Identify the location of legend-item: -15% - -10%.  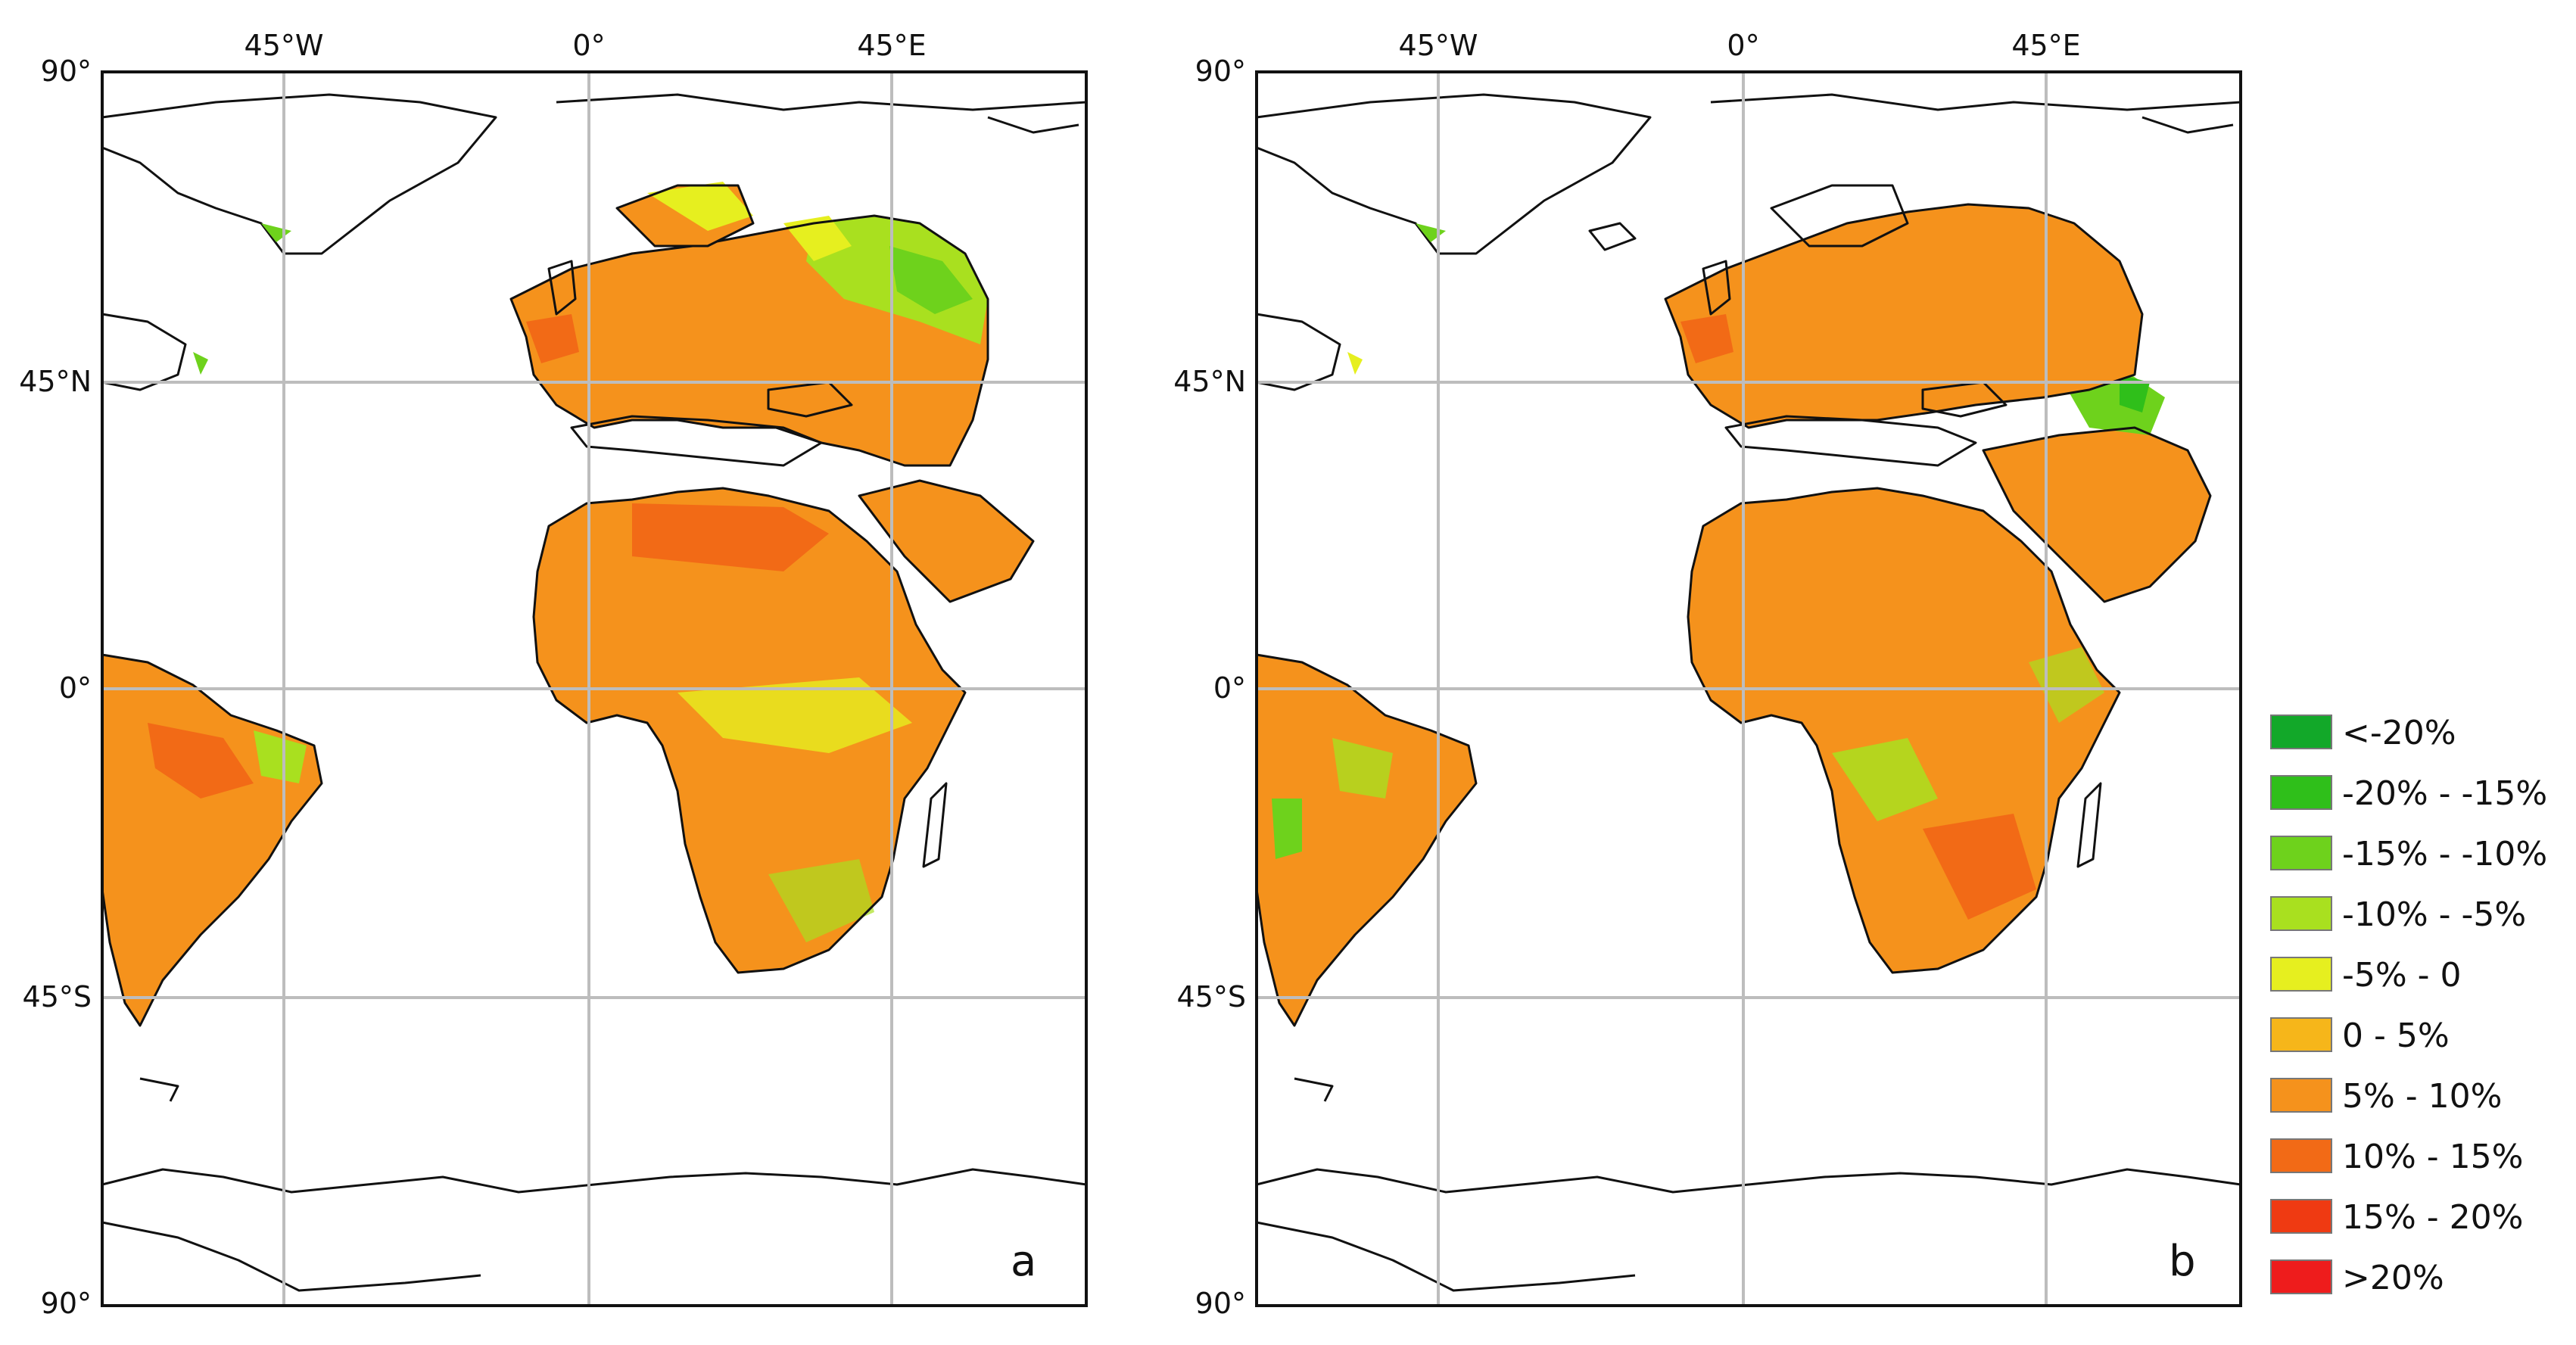
(2408, 854).